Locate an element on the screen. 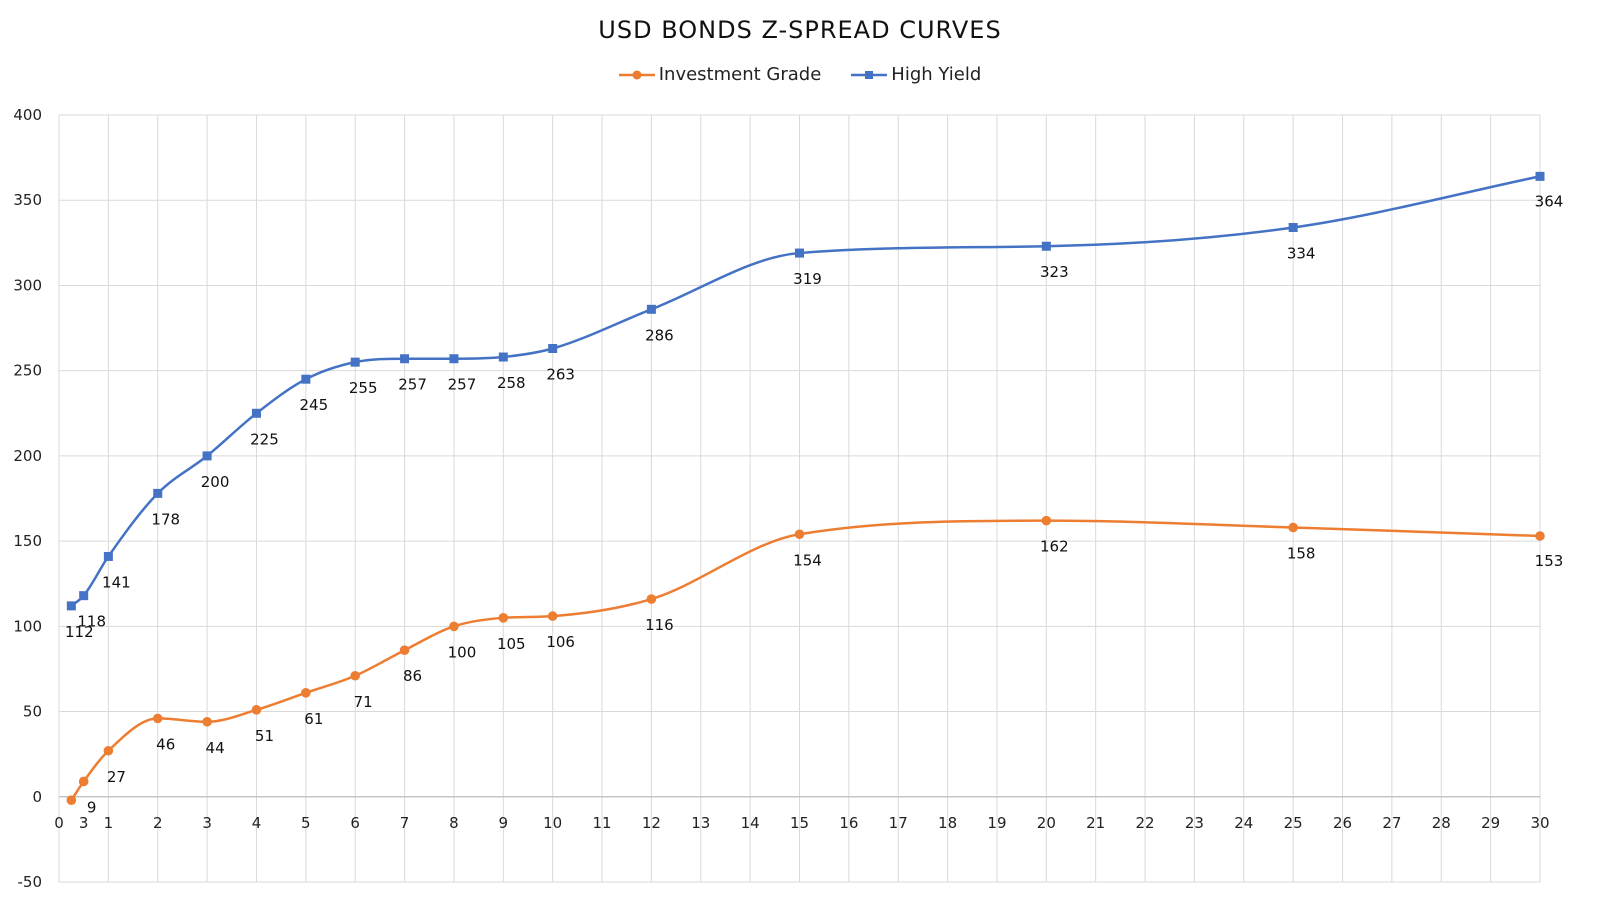  x-tick-label: 15 is located at coordinates (799, 823).